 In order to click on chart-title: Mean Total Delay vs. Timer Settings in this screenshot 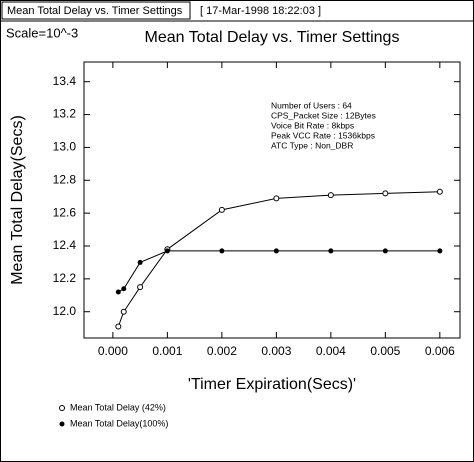, I will do `click(272, 37)`.